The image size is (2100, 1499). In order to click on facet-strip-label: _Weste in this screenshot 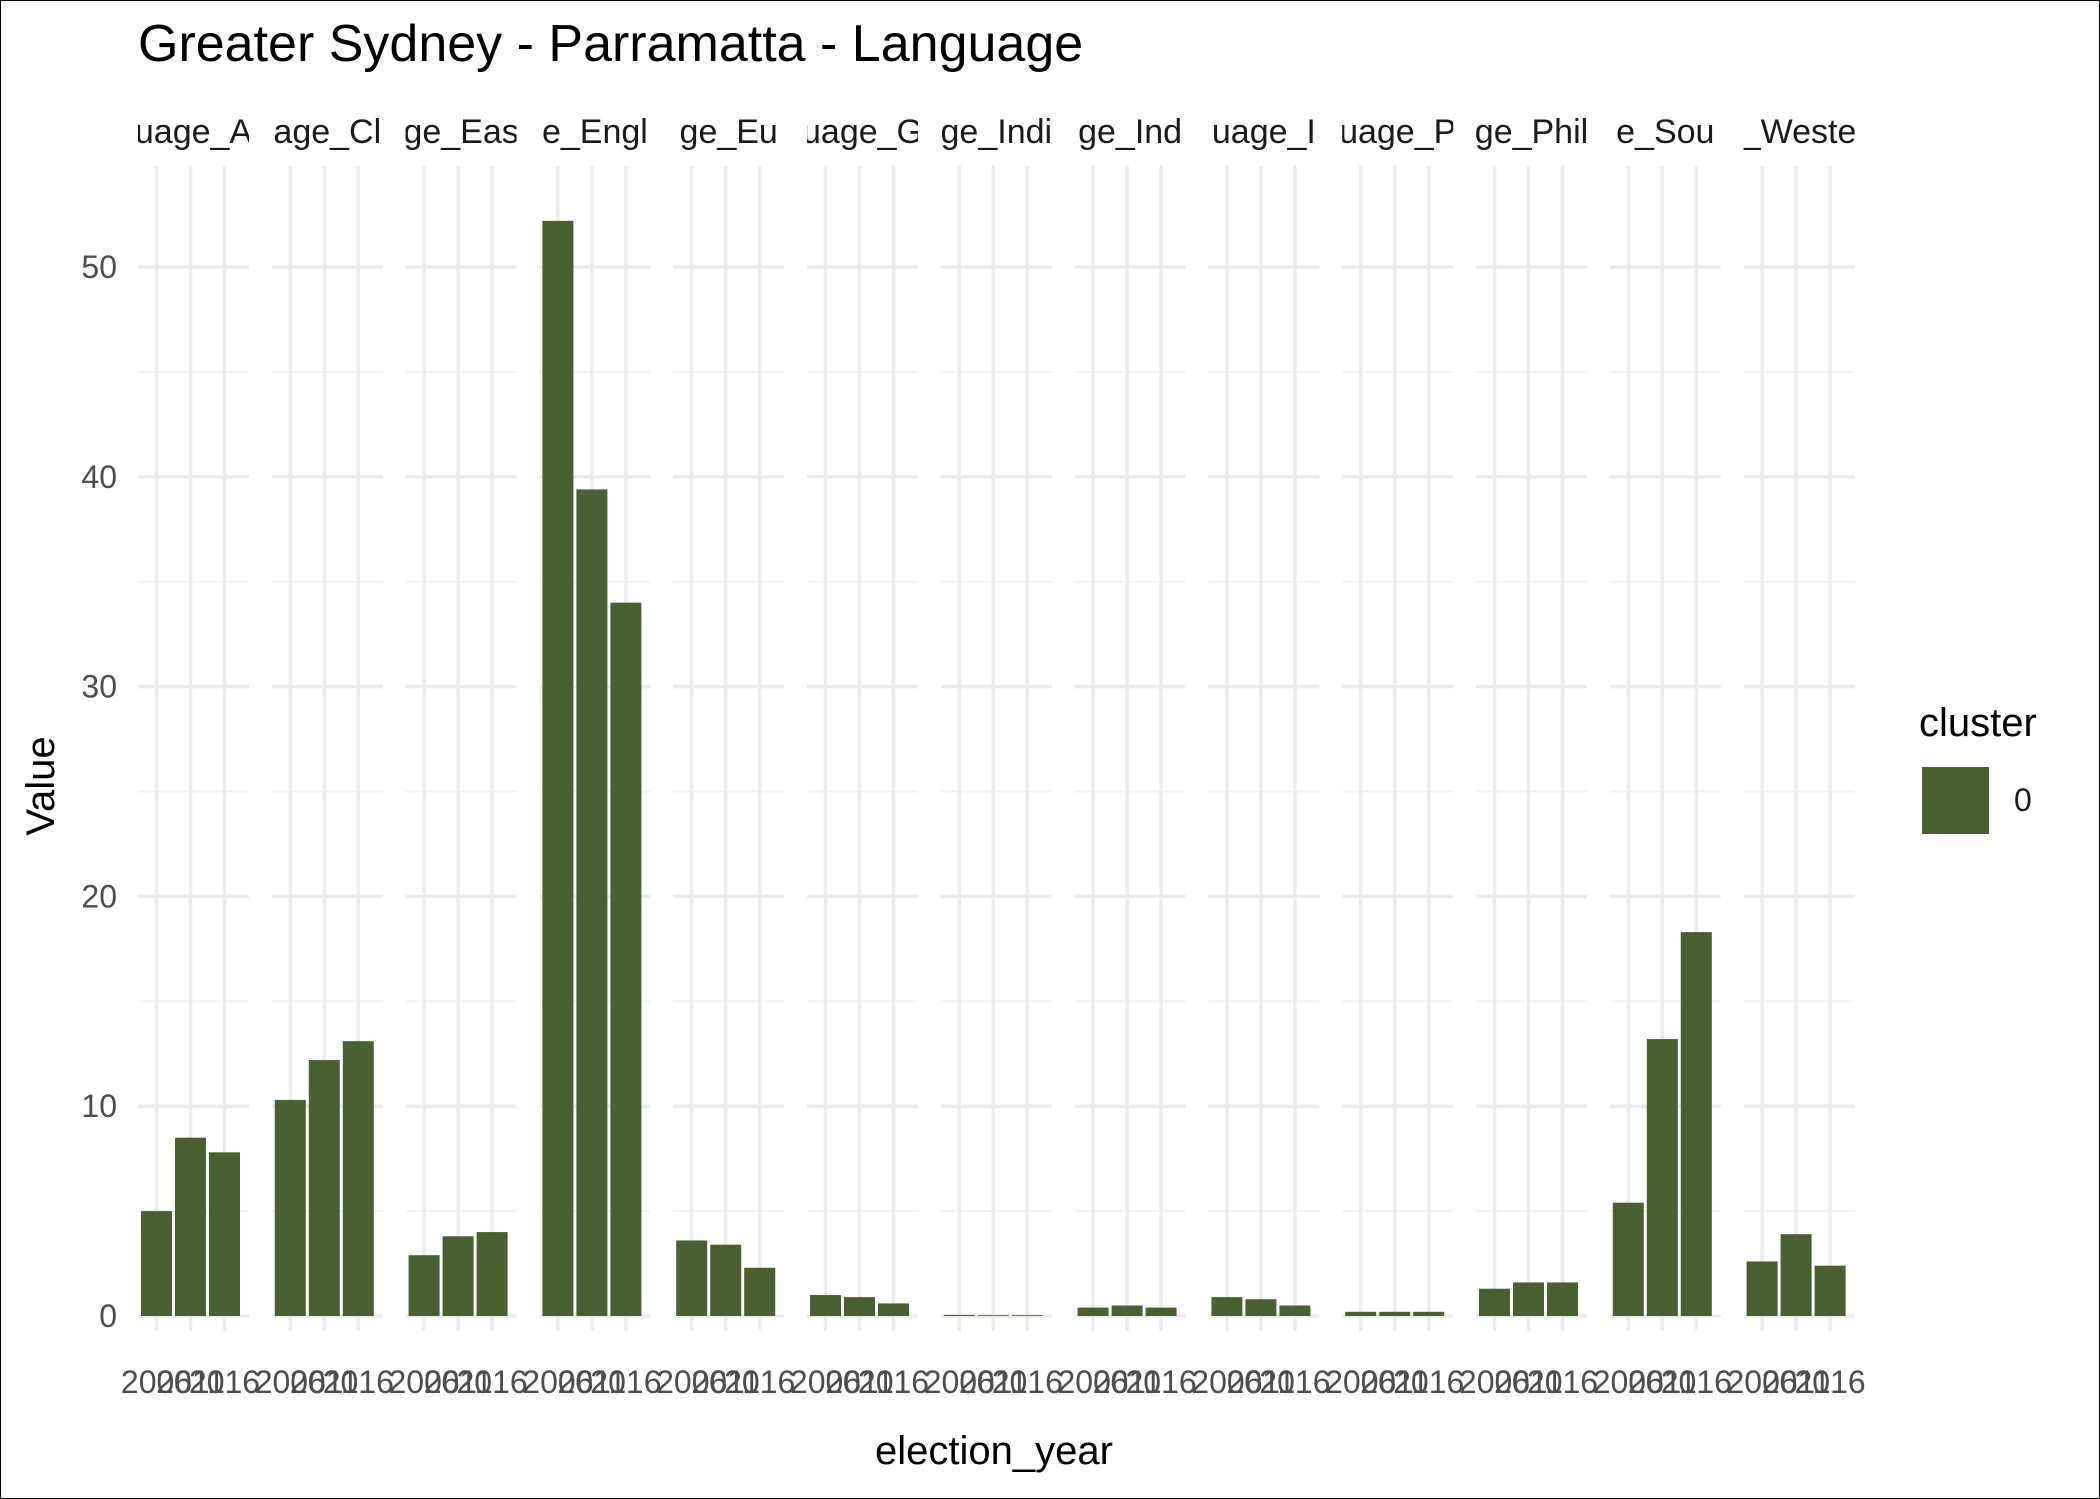, I will do `click(1799, 132)`.